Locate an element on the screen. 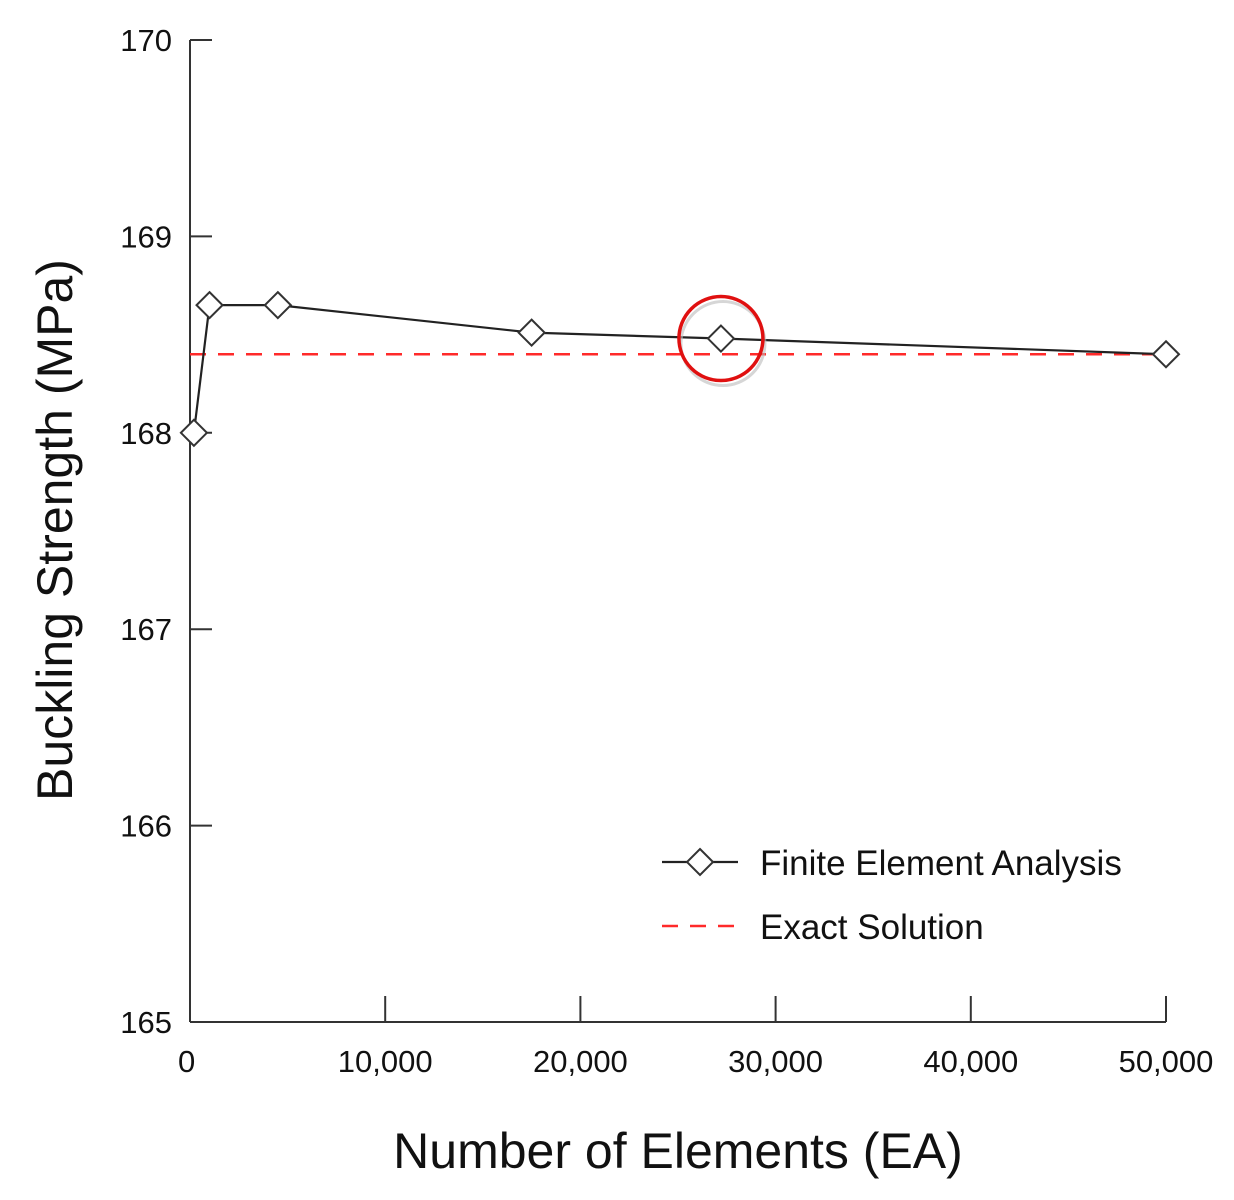  y-tick-label: 166 is located at coordinates (146, 826).